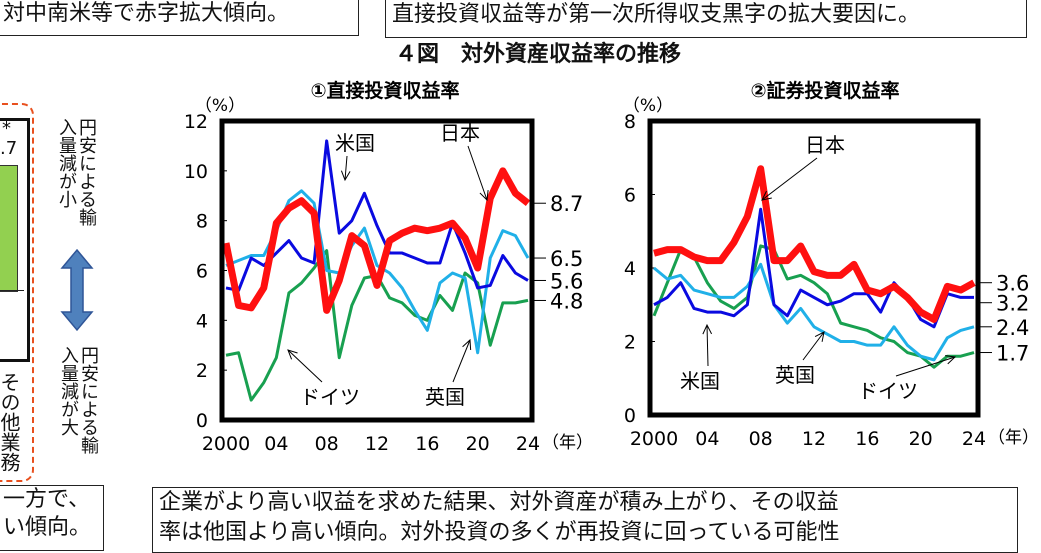 This screenshot has height=553, width=1041. I want to click on double-arrow-icon, so click(77, 290).